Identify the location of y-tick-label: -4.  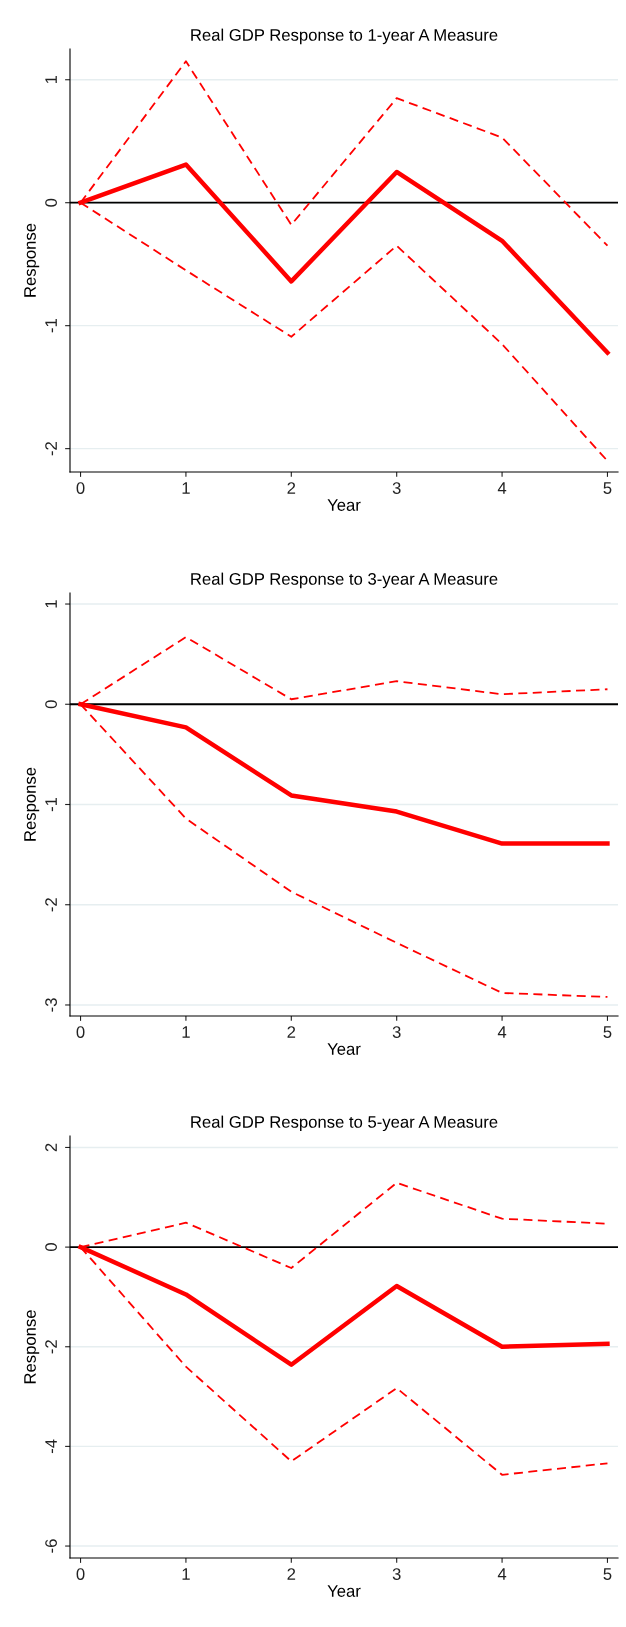
(51, 1446).